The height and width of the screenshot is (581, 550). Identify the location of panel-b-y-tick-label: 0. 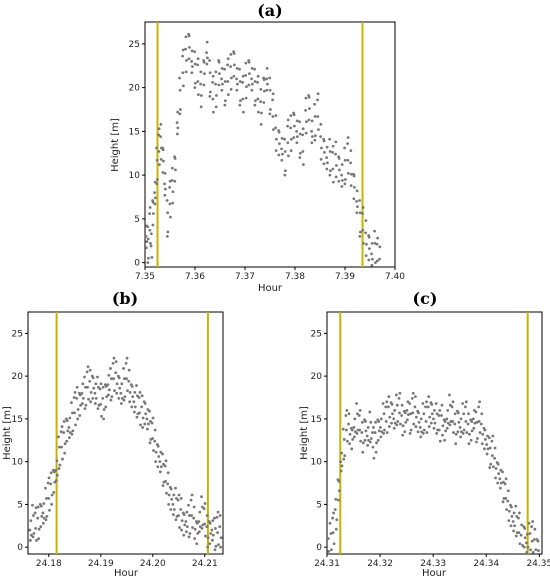
(20, 548).